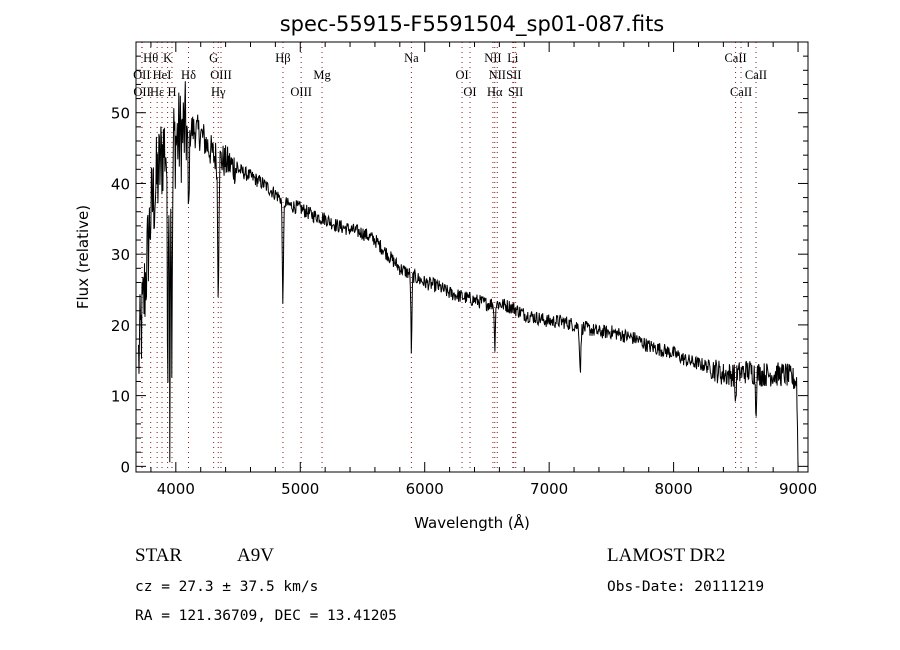 This screenshot has height=650, width=900. Describe the element at coordinates (495, 92) in the screenshot. I see `line-marker-label: Hα` at that location.